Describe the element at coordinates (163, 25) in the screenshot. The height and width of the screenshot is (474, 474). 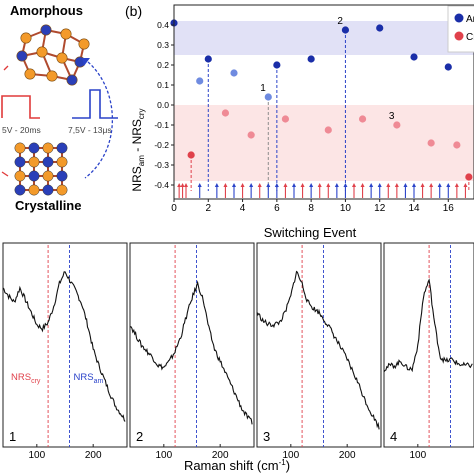
I see `y-tick-label: 0.4` at that location.